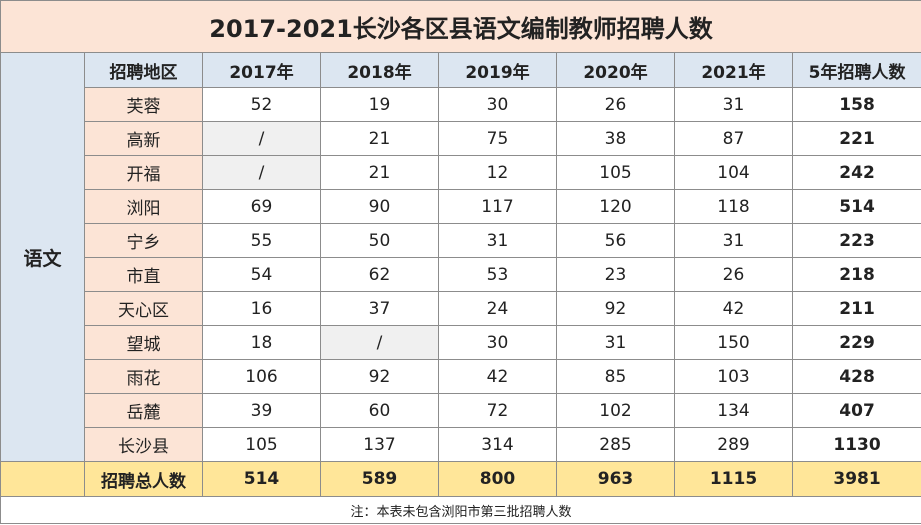 The height and width of the screenshot is (525, 921). What do you see at coordinates (856, 376) in the screenshot?
I see `value-cell: 428` at bounding box center [856, 376].